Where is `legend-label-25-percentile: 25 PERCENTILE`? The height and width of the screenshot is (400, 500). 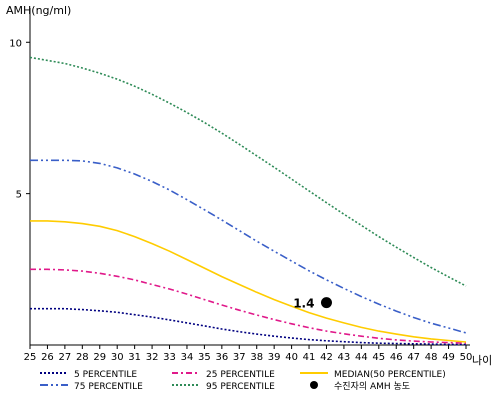 legend-label-25-percentile: 25 PERCENTILE is located at coordinates (240, 375).